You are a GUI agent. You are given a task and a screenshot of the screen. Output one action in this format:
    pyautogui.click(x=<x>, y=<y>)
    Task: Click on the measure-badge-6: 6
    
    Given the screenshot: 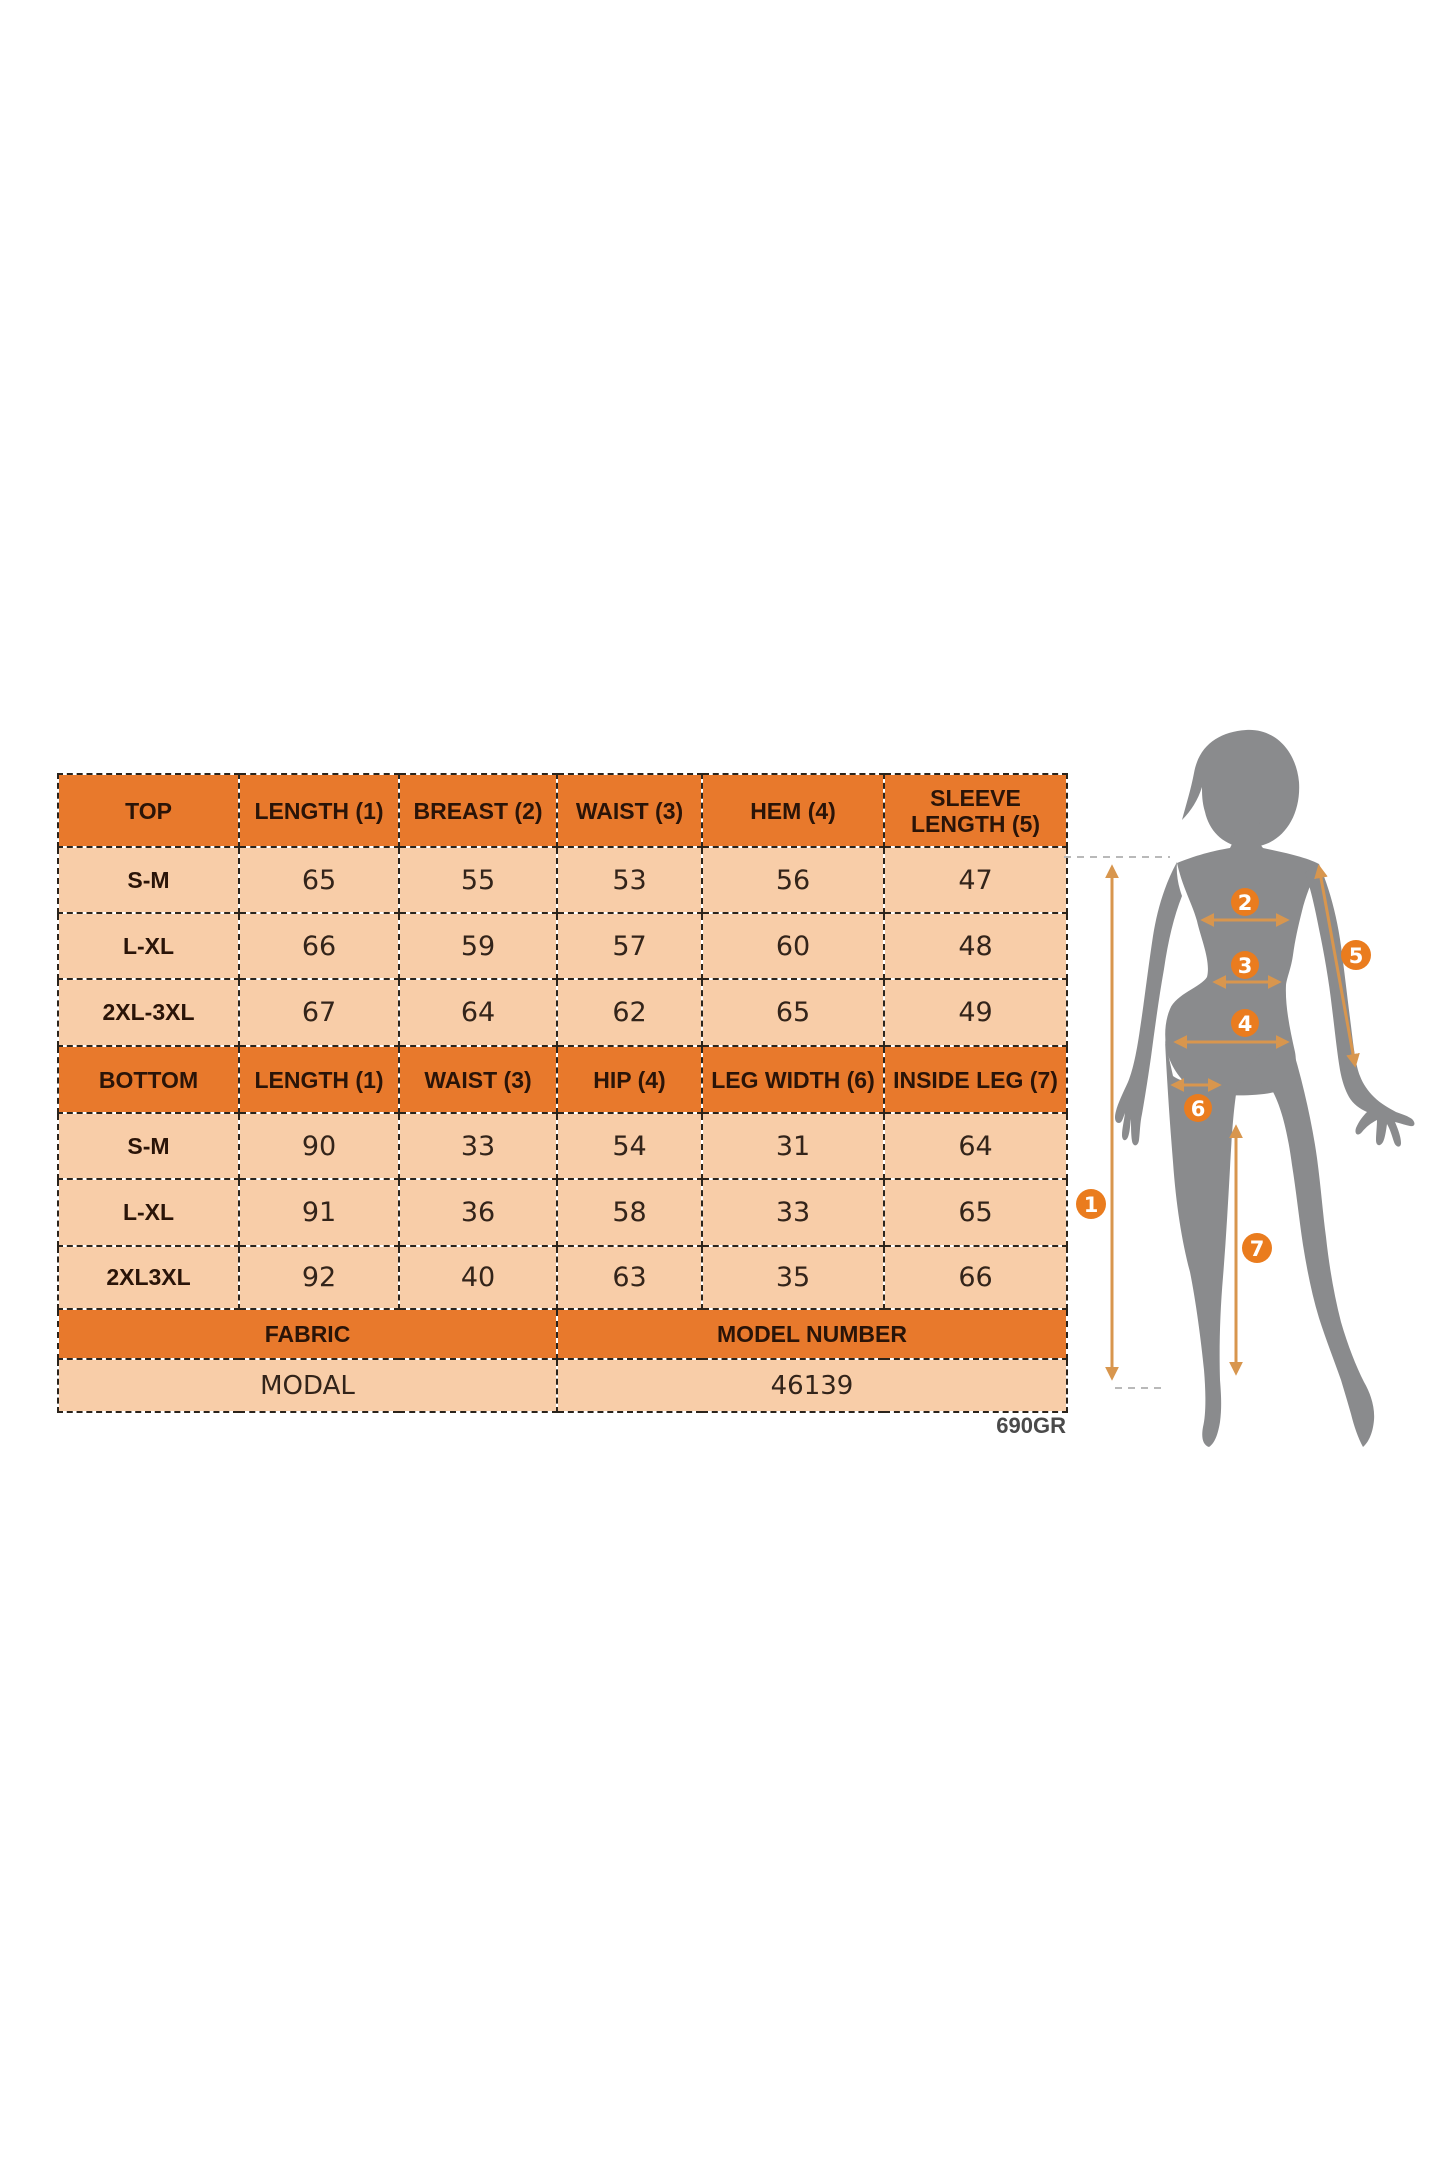 What is the action you would take?
    pyautogui.click(x=1198, y=1108)
    